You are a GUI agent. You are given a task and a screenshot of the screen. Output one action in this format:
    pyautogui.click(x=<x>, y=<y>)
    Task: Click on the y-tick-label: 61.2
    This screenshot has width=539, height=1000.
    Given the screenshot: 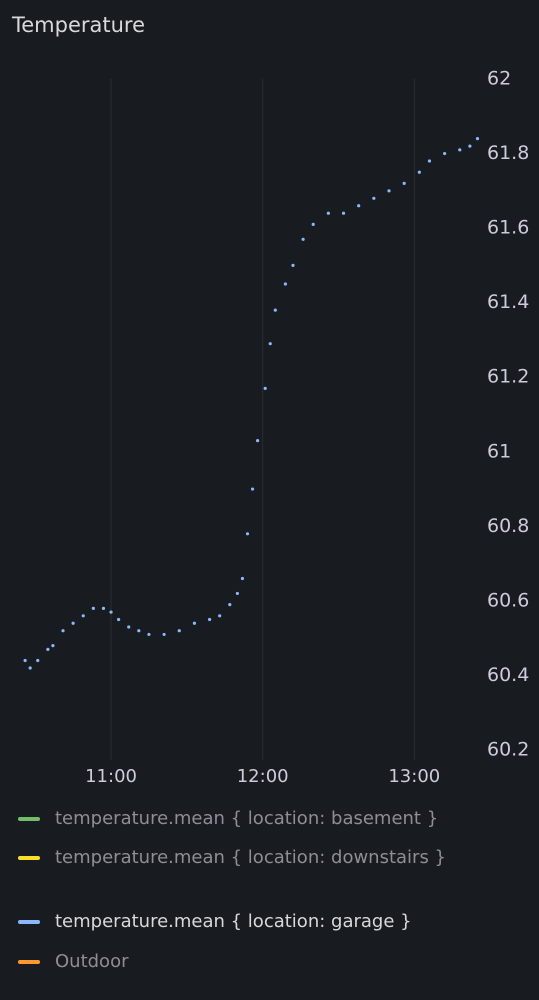 What is the action you would take?
    pyautogui.click(x=508, y=377)
    